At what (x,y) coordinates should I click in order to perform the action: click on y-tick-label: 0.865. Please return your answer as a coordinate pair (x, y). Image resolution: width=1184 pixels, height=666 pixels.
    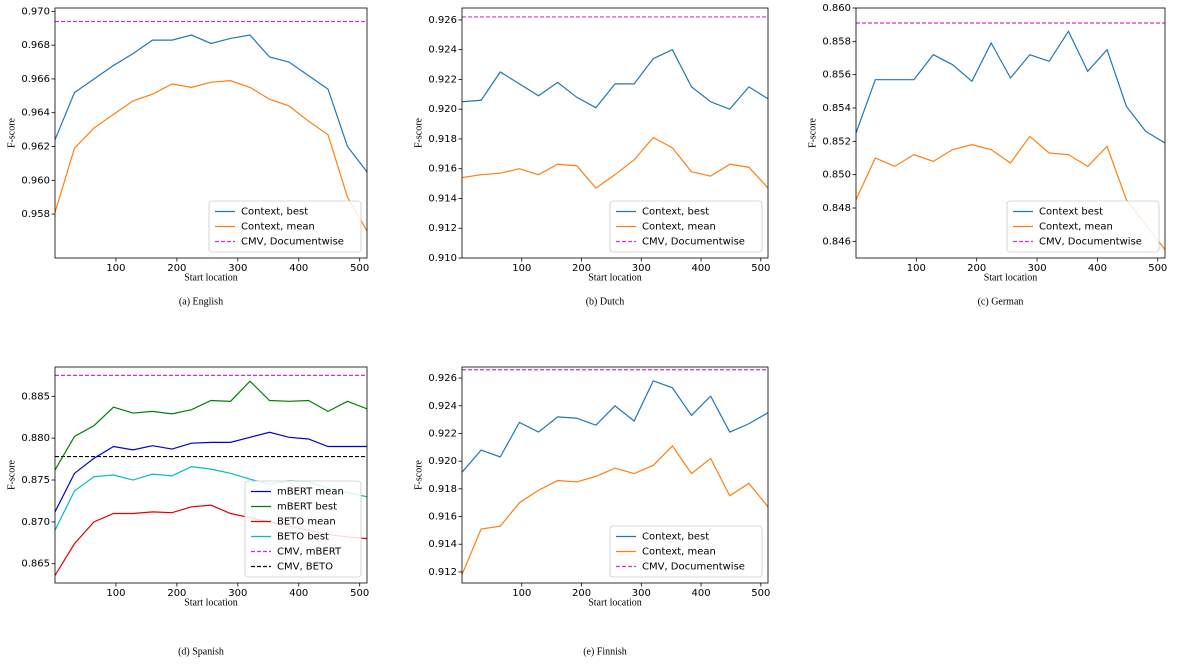
    Looking at the image, I should click on (35, 564).